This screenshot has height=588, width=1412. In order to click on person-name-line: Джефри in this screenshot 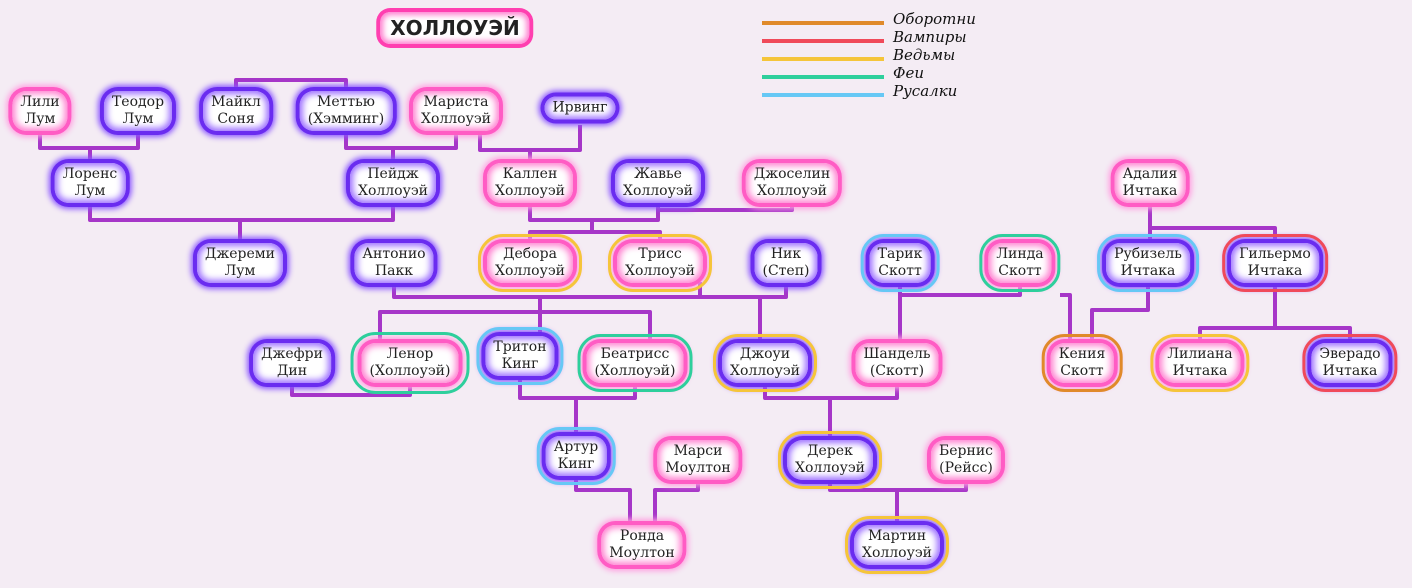, I will do `click(292, 354)`.